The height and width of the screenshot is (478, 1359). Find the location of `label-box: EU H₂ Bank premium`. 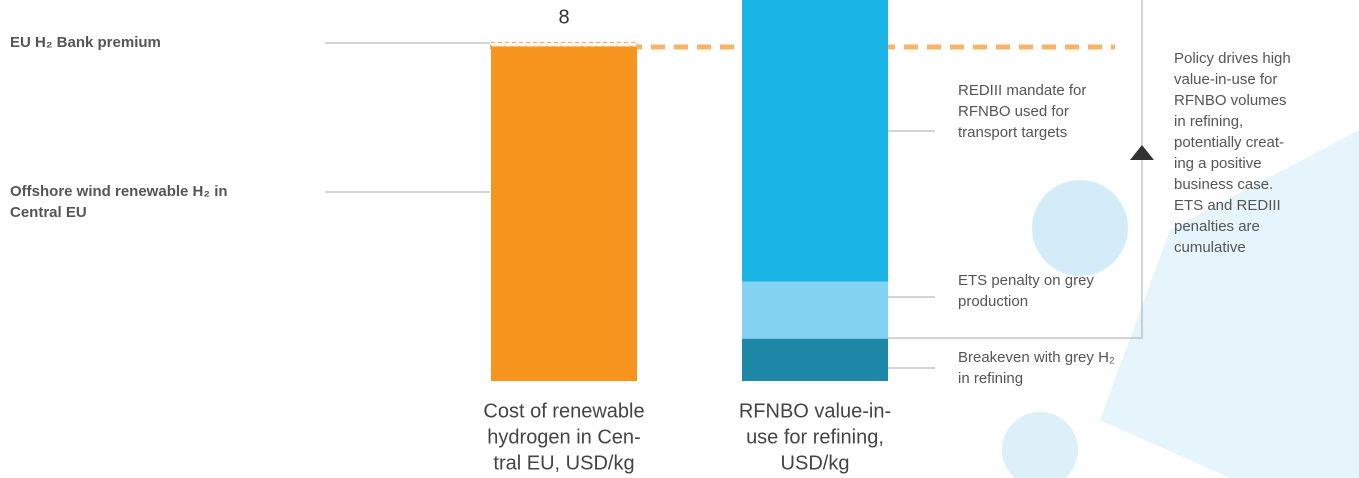

label-box: EU H₂ Bank premium is located at coordinates (85, 42).